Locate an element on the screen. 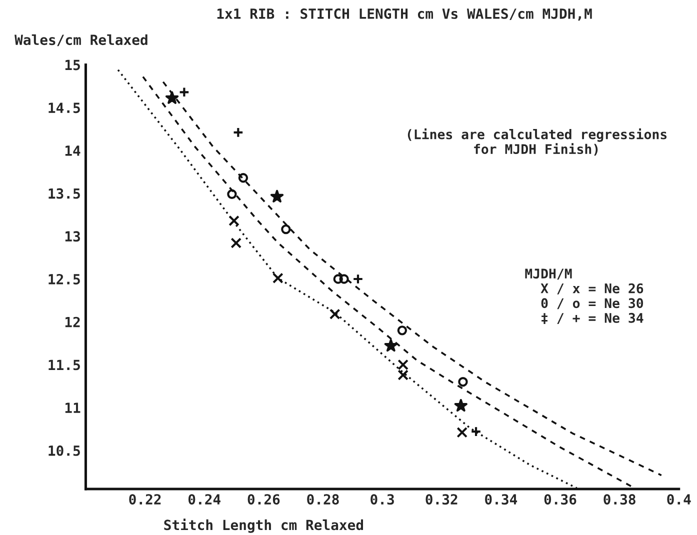 The image size is (697, 535). y-tick-label: 10.5 is located at coordinates (64, 450).